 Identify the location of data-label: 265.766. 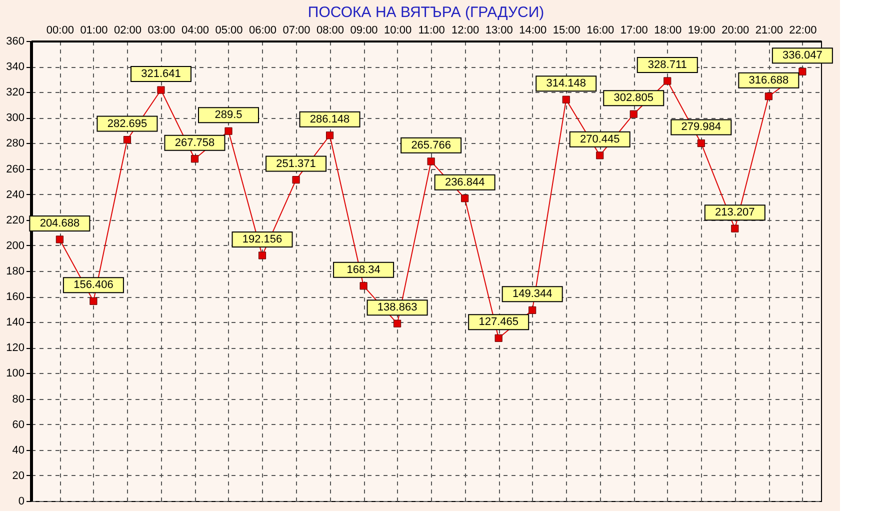
(431, 145).